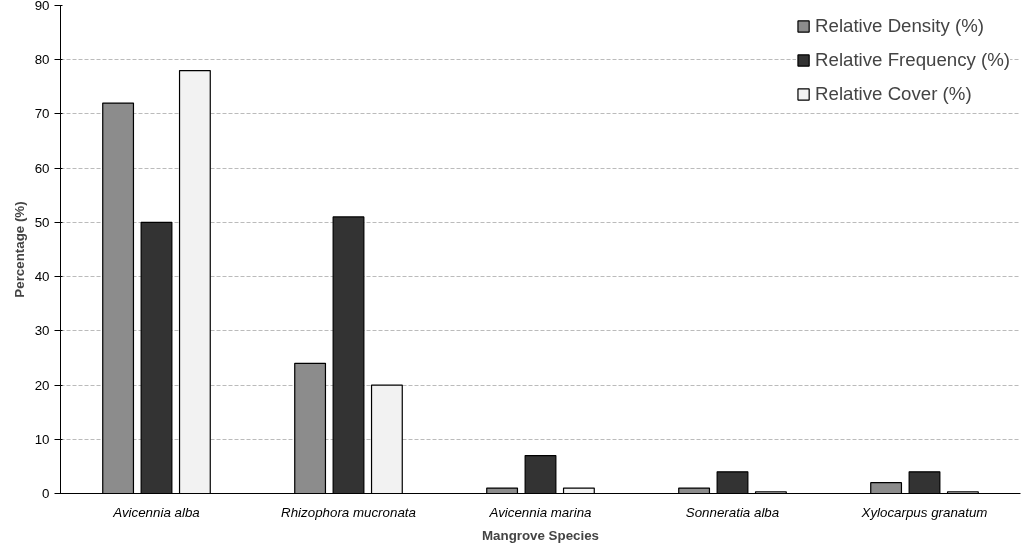 The image size is (1033, 550). I want to click on y-axis-title: Percentage (%), so click(19, 249).